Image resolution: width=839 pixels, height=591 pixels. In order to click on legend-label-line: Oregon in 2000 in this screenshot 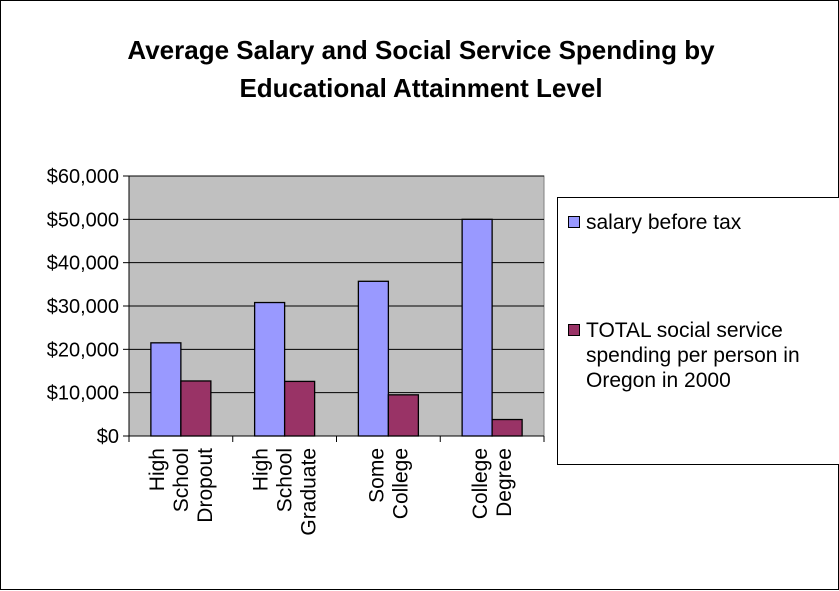, I will do `click(658, 380)`.